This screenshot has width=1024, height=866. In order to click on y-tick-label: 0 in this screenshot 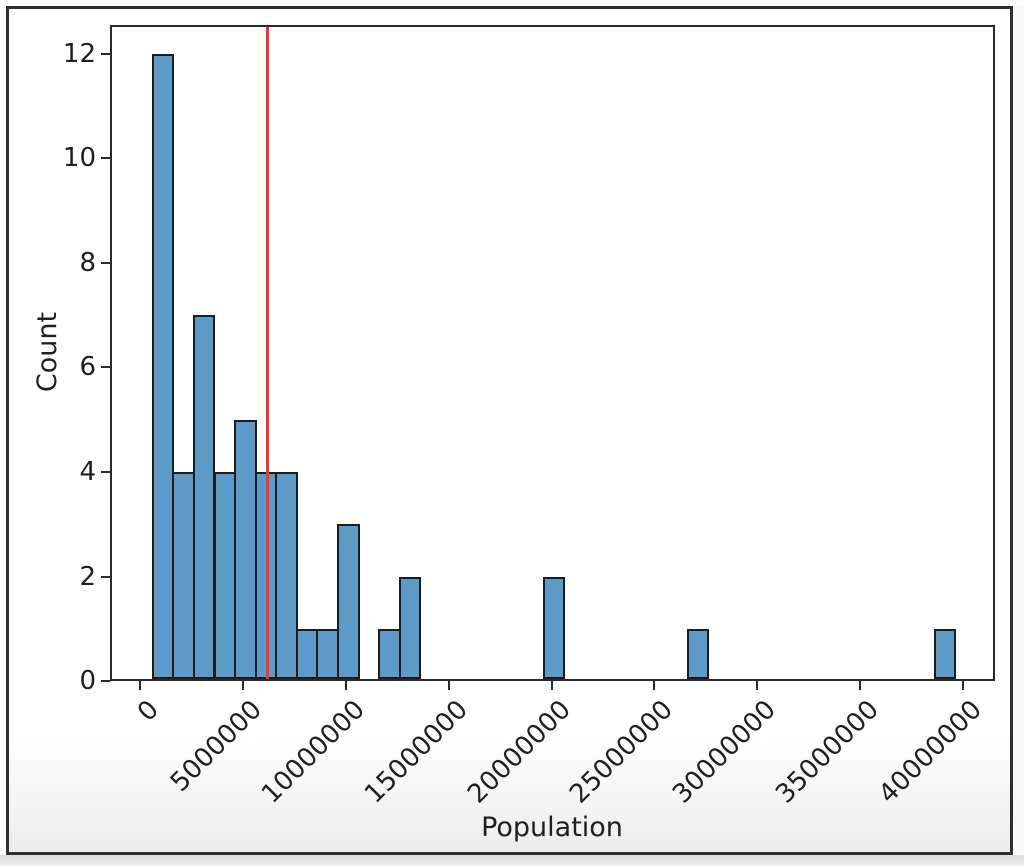, I will do `click(87, 681)`.